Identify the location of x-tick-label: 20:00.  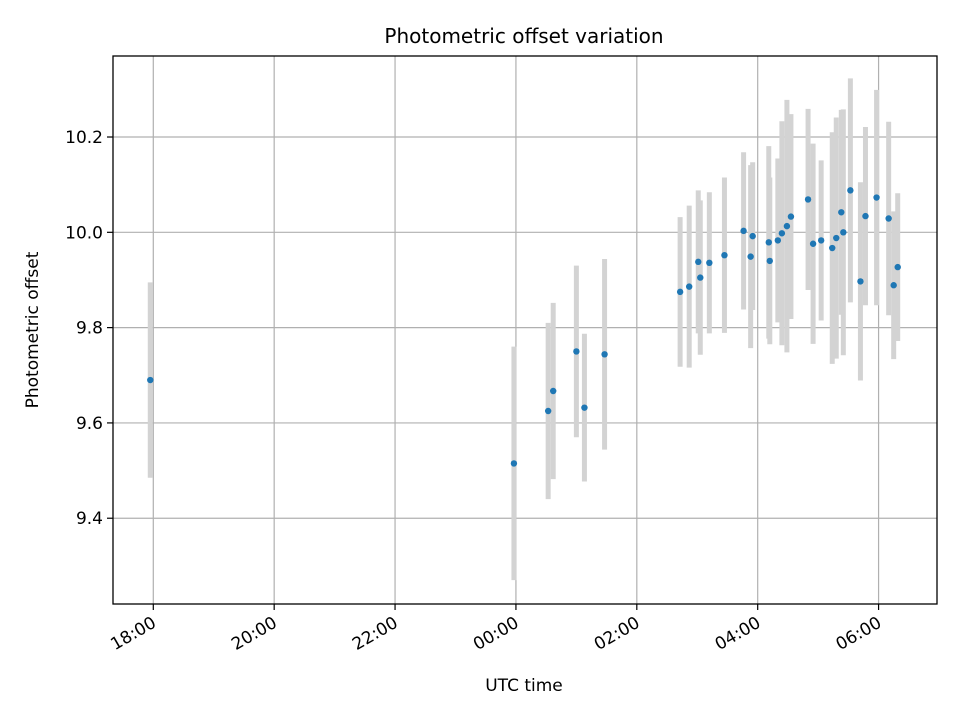
(254, 634).